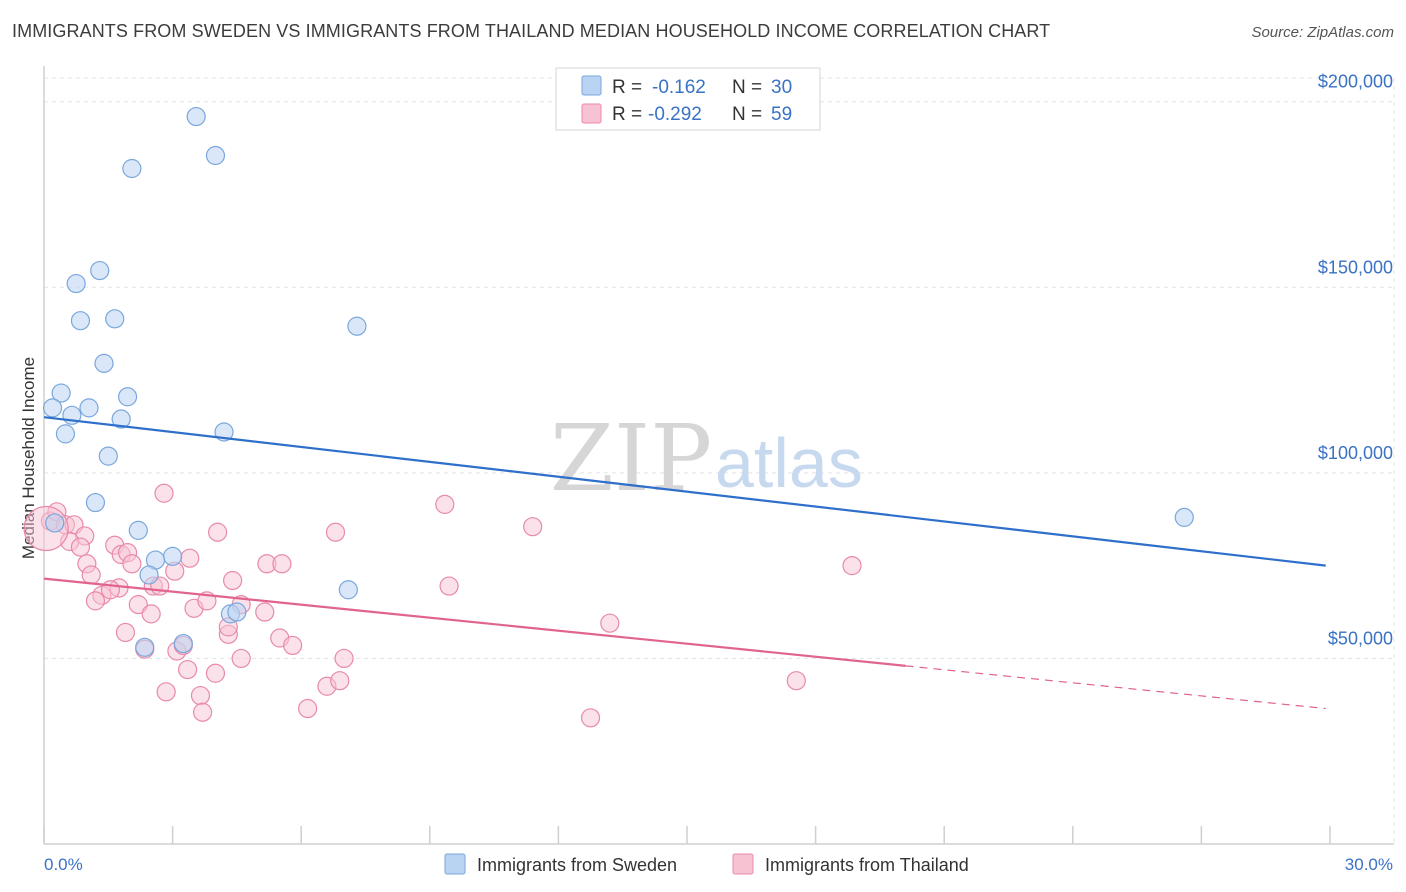  Describe the element at coordinates (631, 458) in the screenshot. I see `watermark-zip-text: ZIP` at that location.